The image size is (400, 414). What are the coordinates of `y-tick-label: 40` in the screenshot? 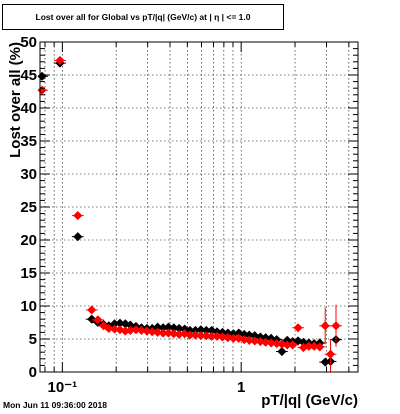 It's located at (28, 108).